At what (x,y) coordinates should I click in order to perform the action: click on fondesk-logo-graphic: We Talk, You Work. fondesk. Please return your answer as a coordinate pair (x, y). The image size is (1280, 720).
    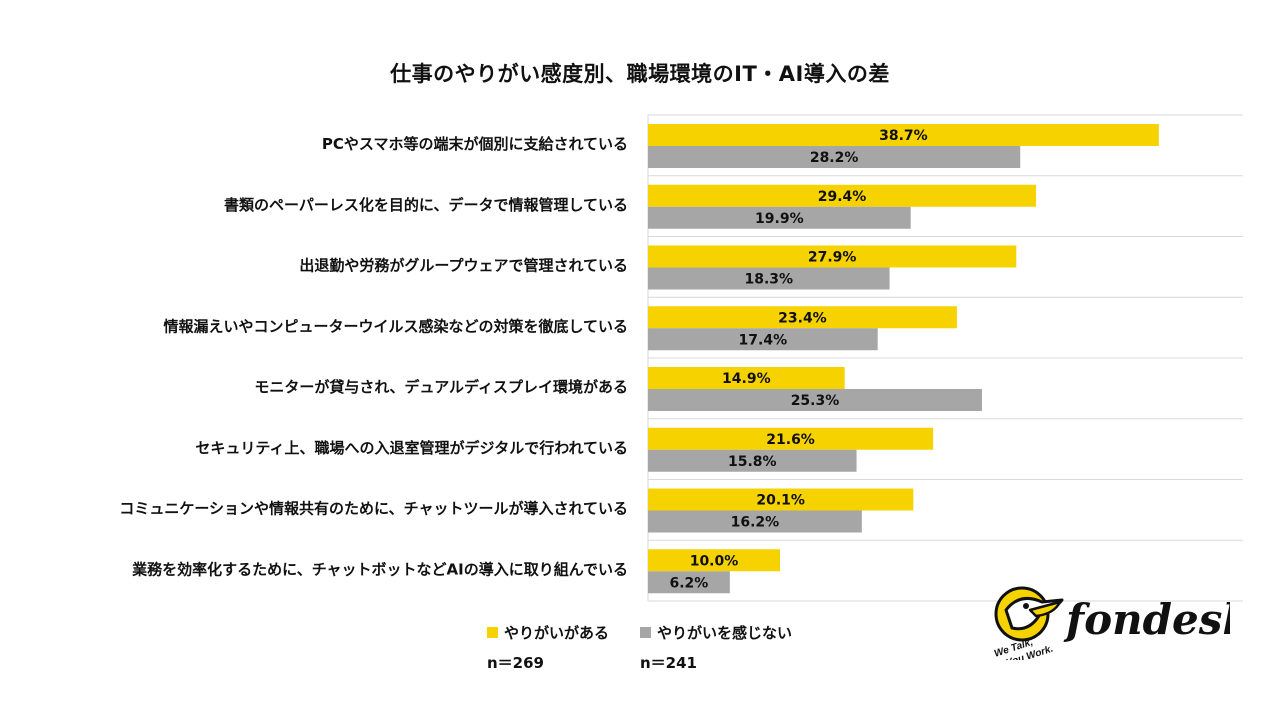
    Looking at the image, I should click on (1122, 627).